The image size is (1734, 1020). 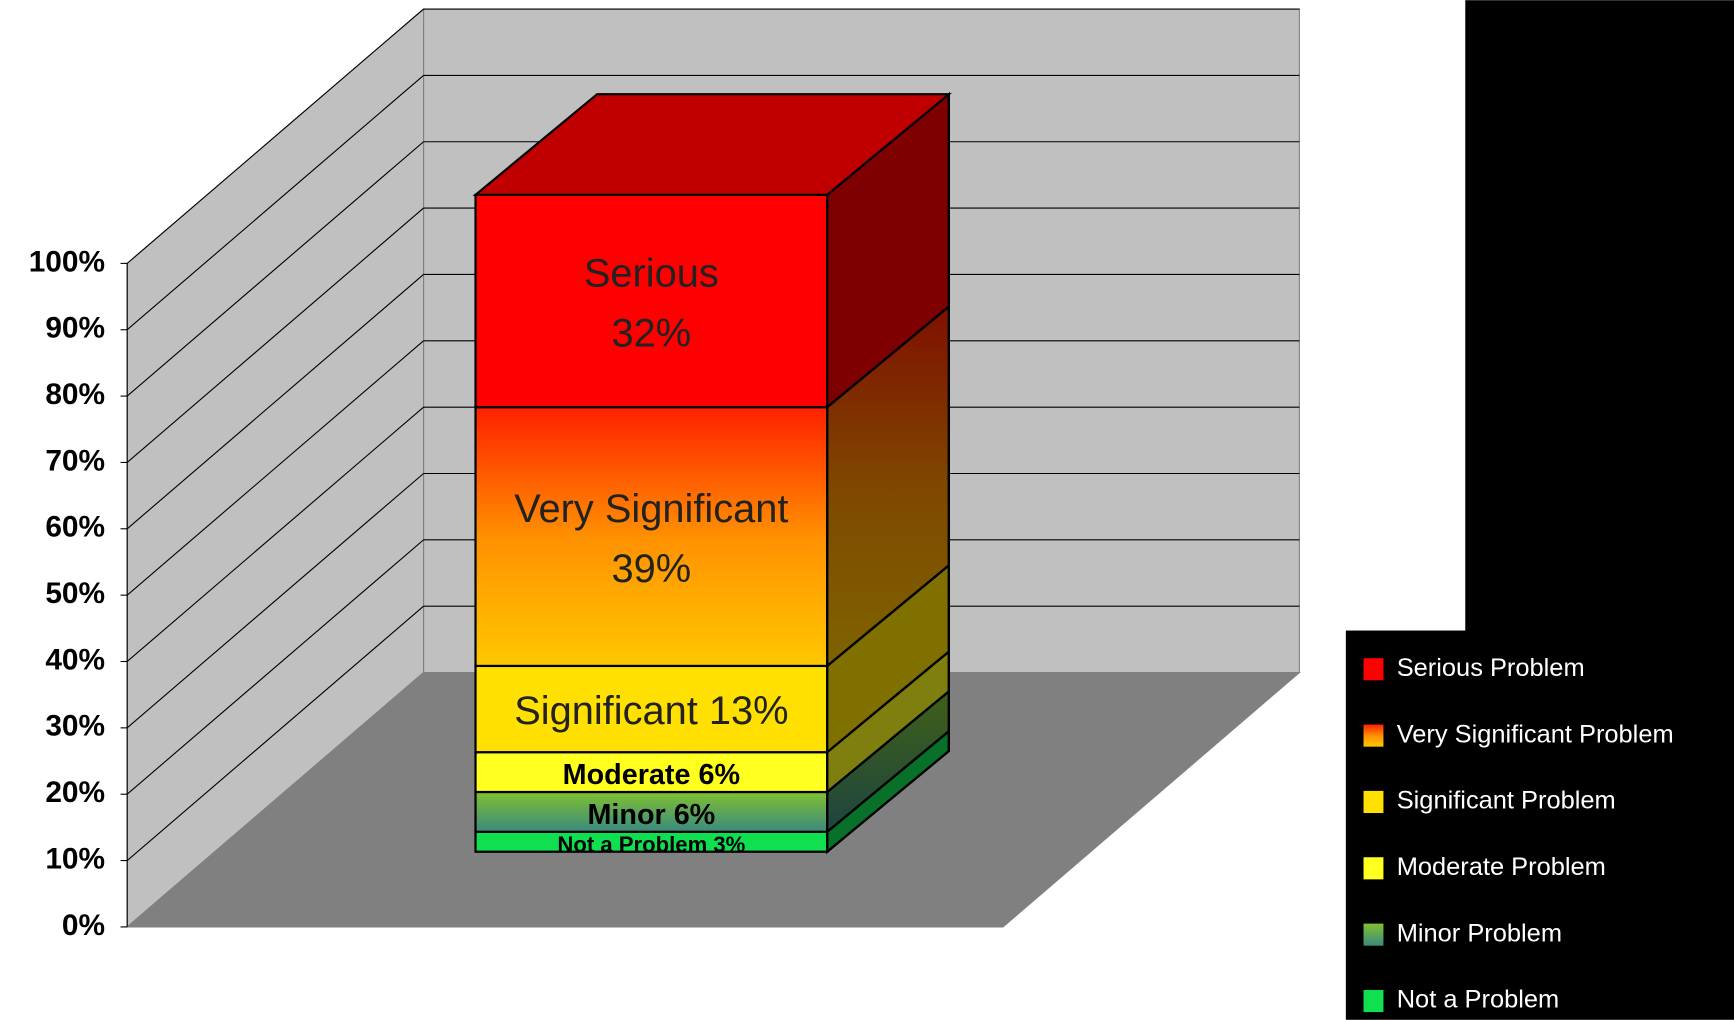 I want to click on data-label: Very Significant 39%, so click(x=651, y=539).